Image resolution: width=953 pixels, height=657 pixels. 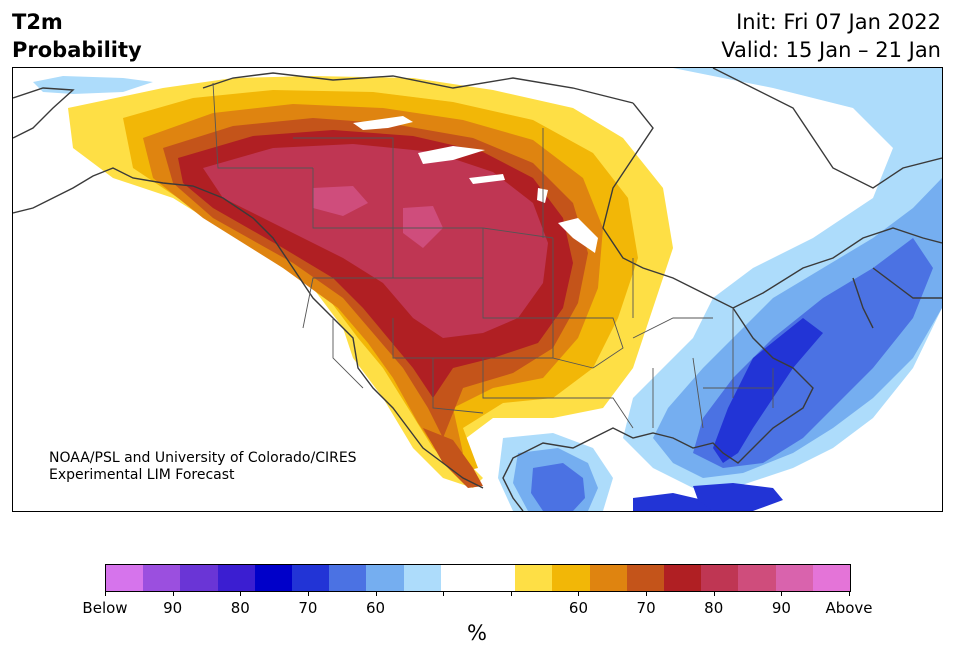 I want to click on init-date: Init: Fri 07 Jan 2022, so click(x=838, y=22).